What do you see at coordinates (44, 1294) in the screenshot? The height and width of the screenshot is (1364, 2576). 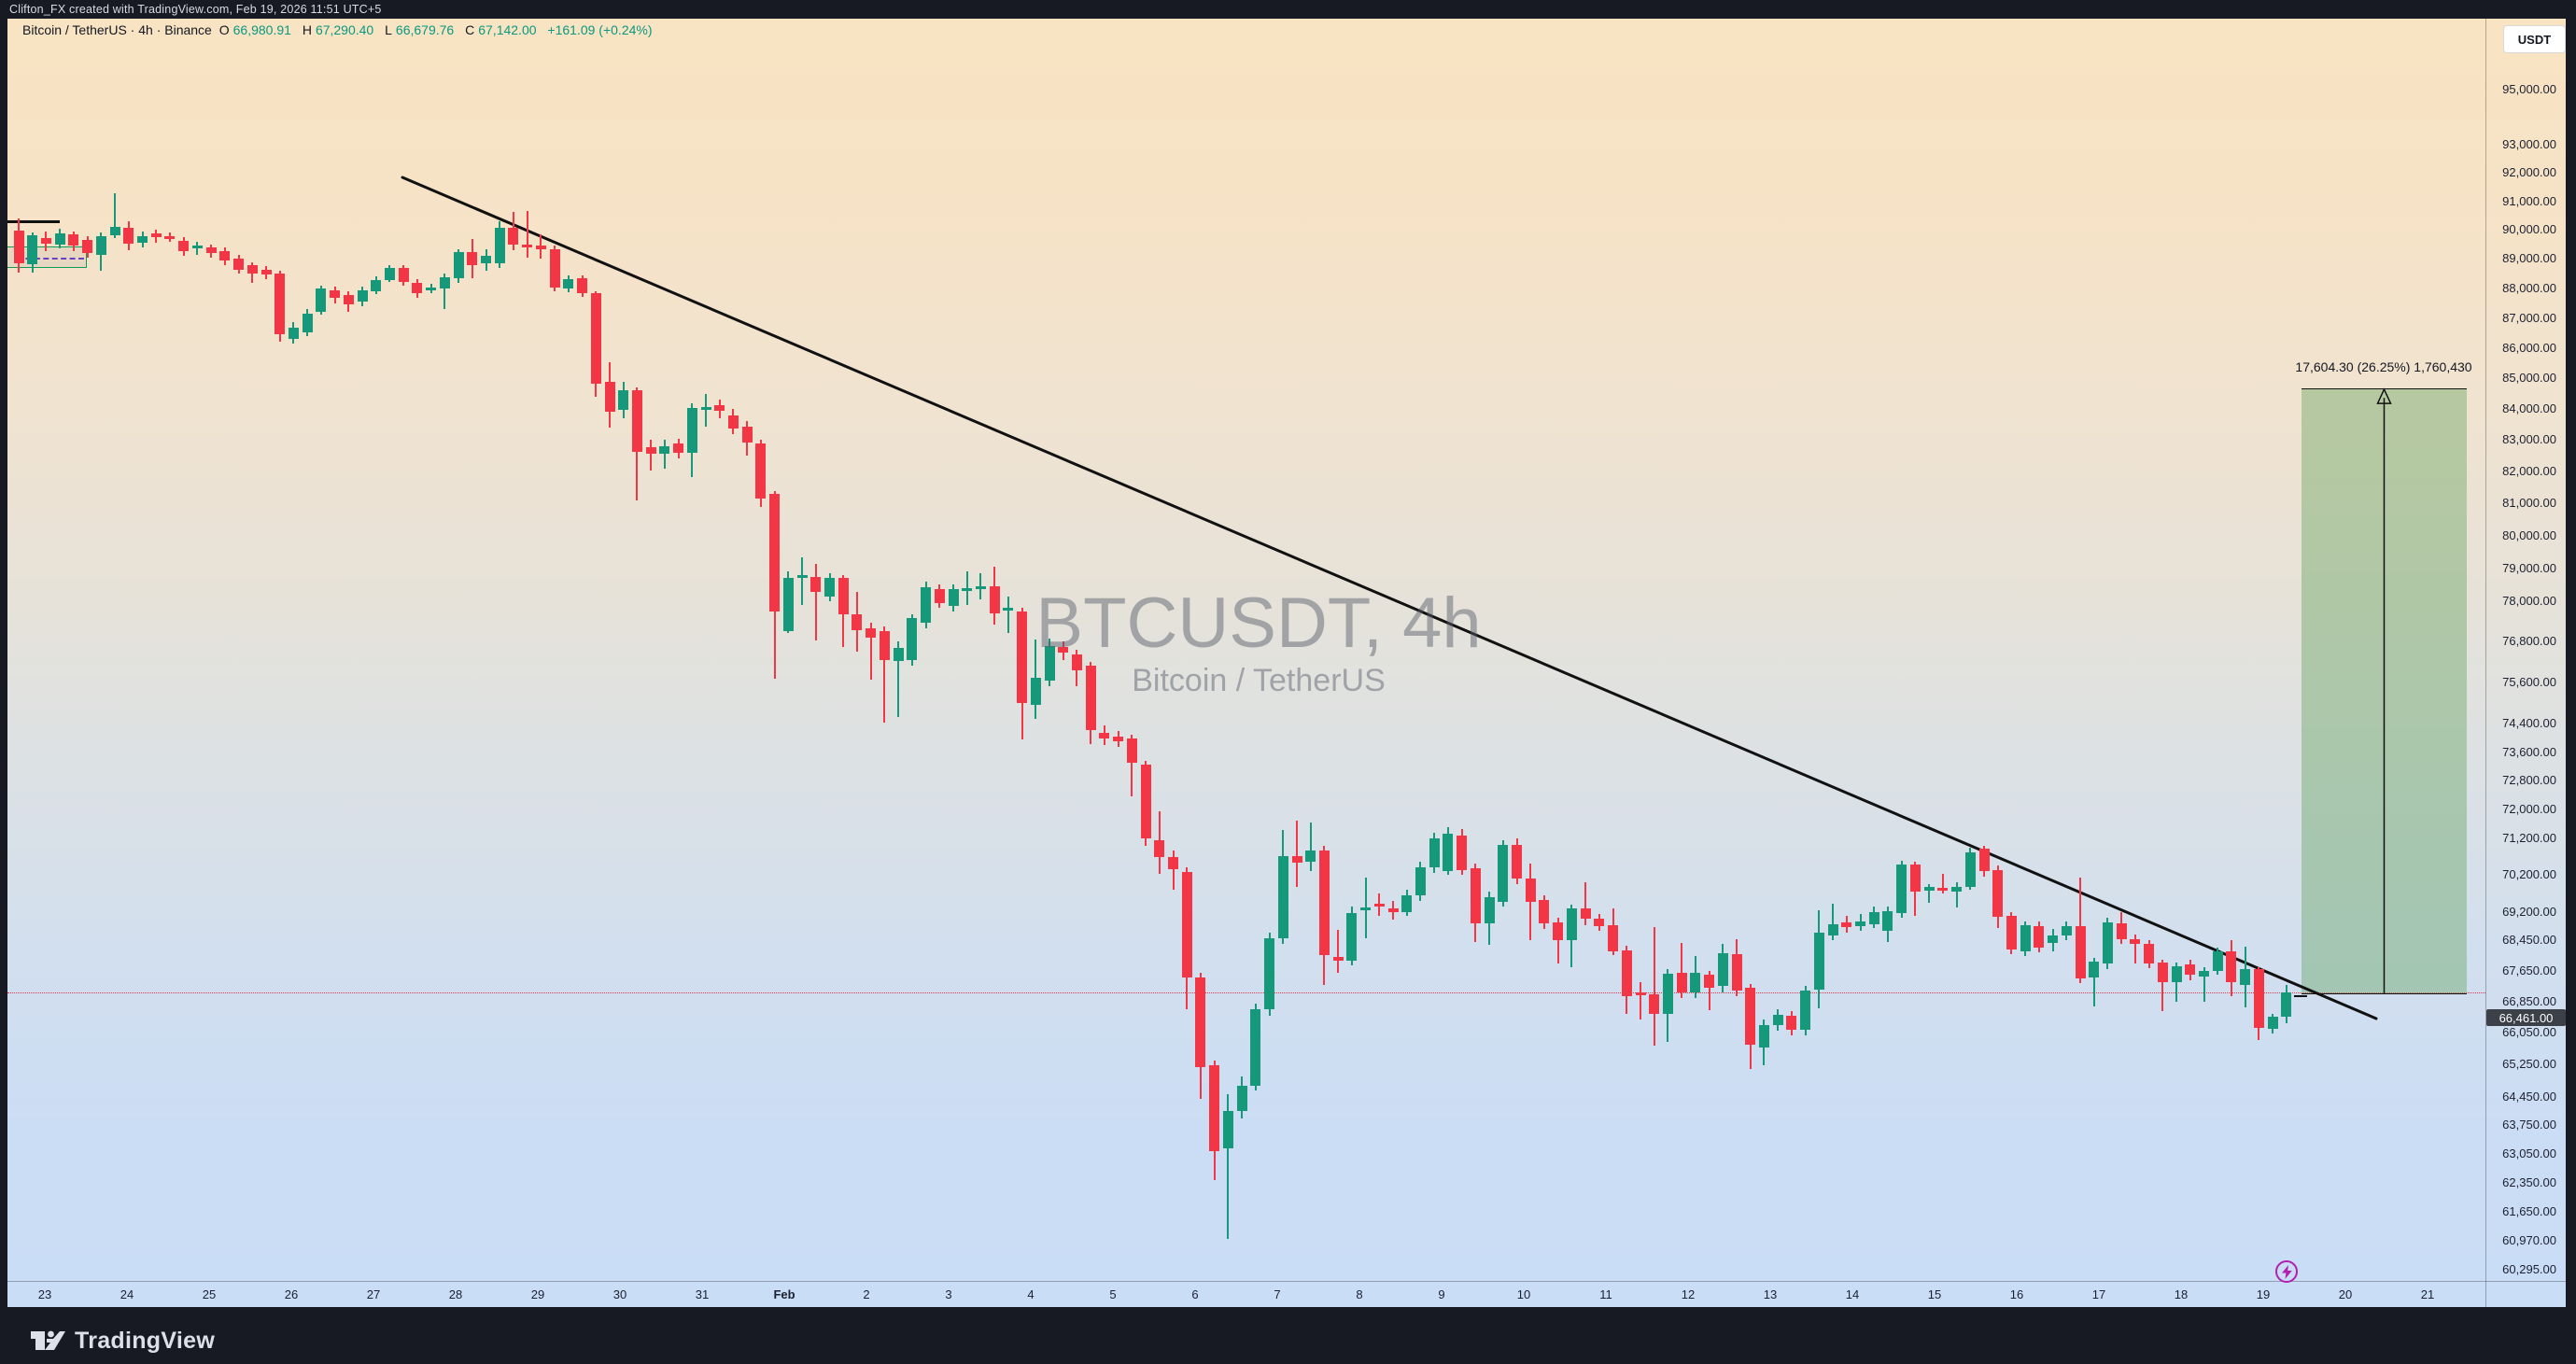 I see `time-tick-label: 23` at bounding box center [44, 1294].